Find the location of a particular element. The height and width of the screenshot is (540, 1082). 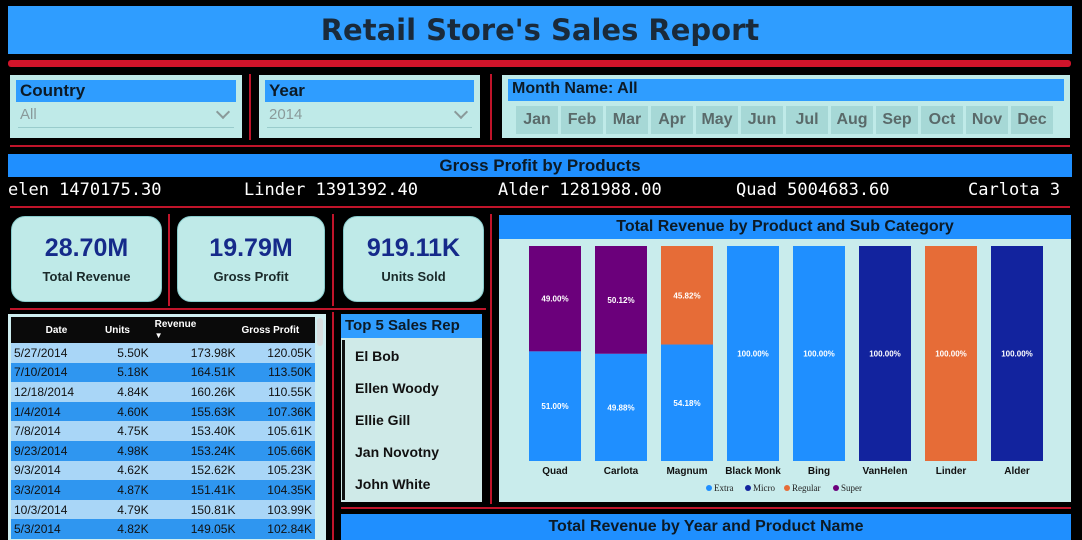

table-row: 5/3/2014 4.82K 149.05K 102.84K is located at coordinates (163, 529).